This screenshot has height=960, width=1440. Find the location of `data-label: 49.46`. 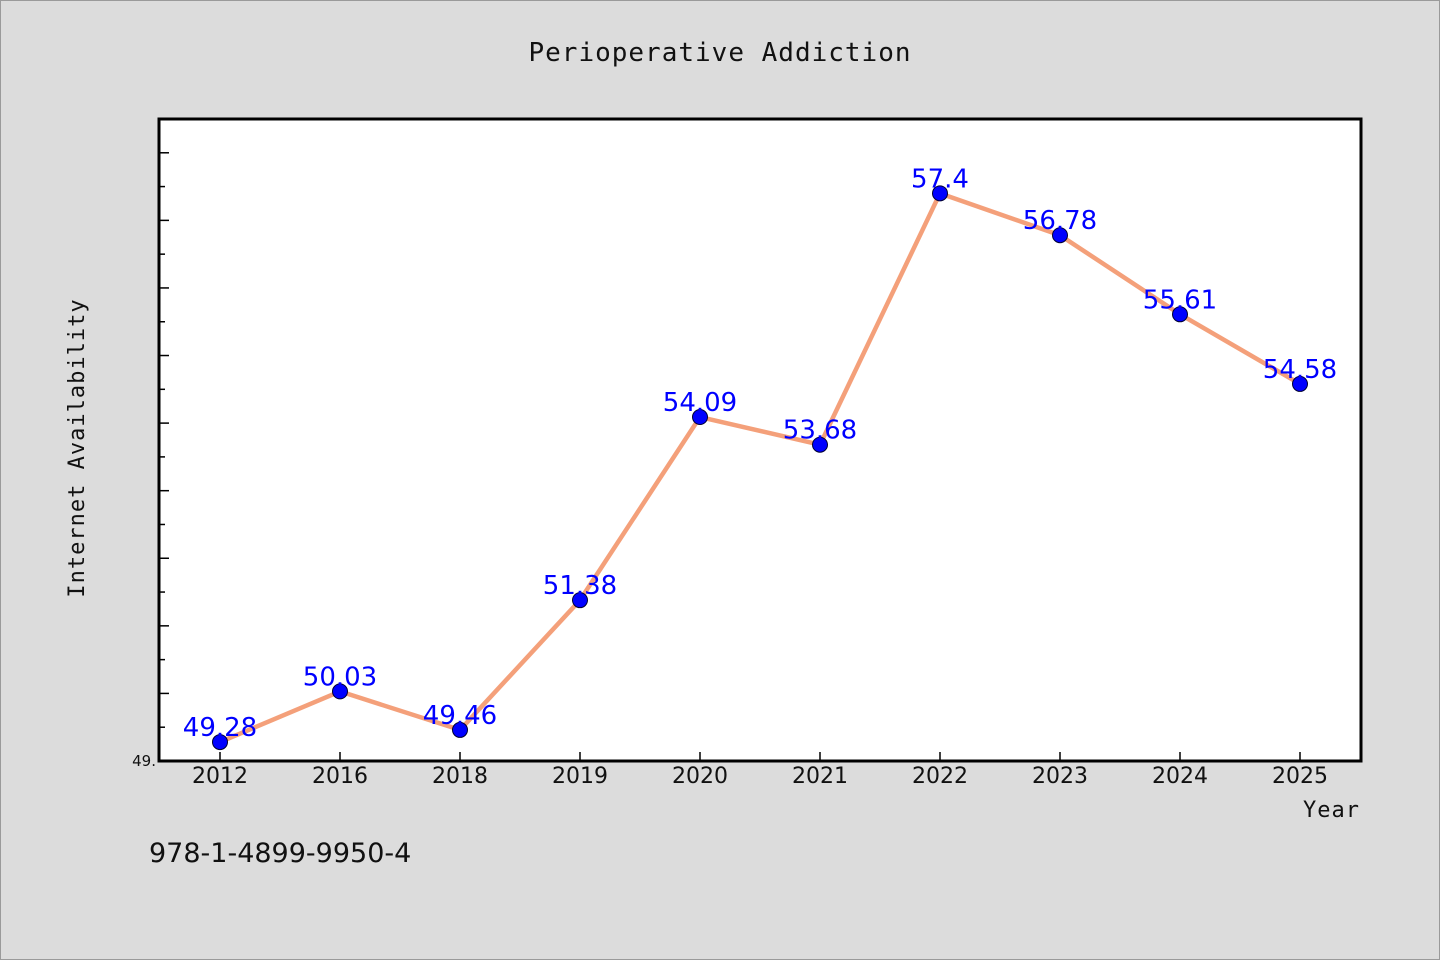

data-label: 49.46 is located at coordinates (460, 716).